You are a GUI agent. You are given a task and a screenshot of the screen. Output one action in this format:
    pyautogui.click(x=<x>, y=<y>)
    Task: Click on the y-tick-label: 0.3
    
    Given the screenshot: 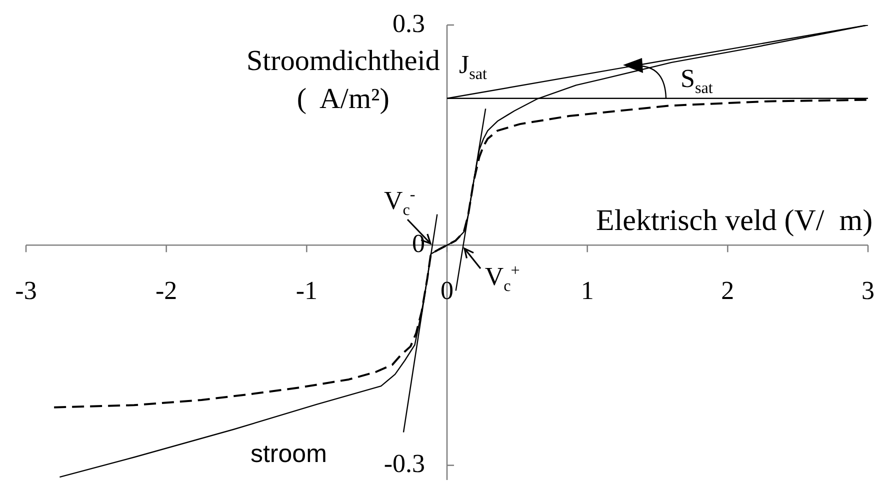 What is the action you would take?
    pyautogui.click(x=408, y=23)
    